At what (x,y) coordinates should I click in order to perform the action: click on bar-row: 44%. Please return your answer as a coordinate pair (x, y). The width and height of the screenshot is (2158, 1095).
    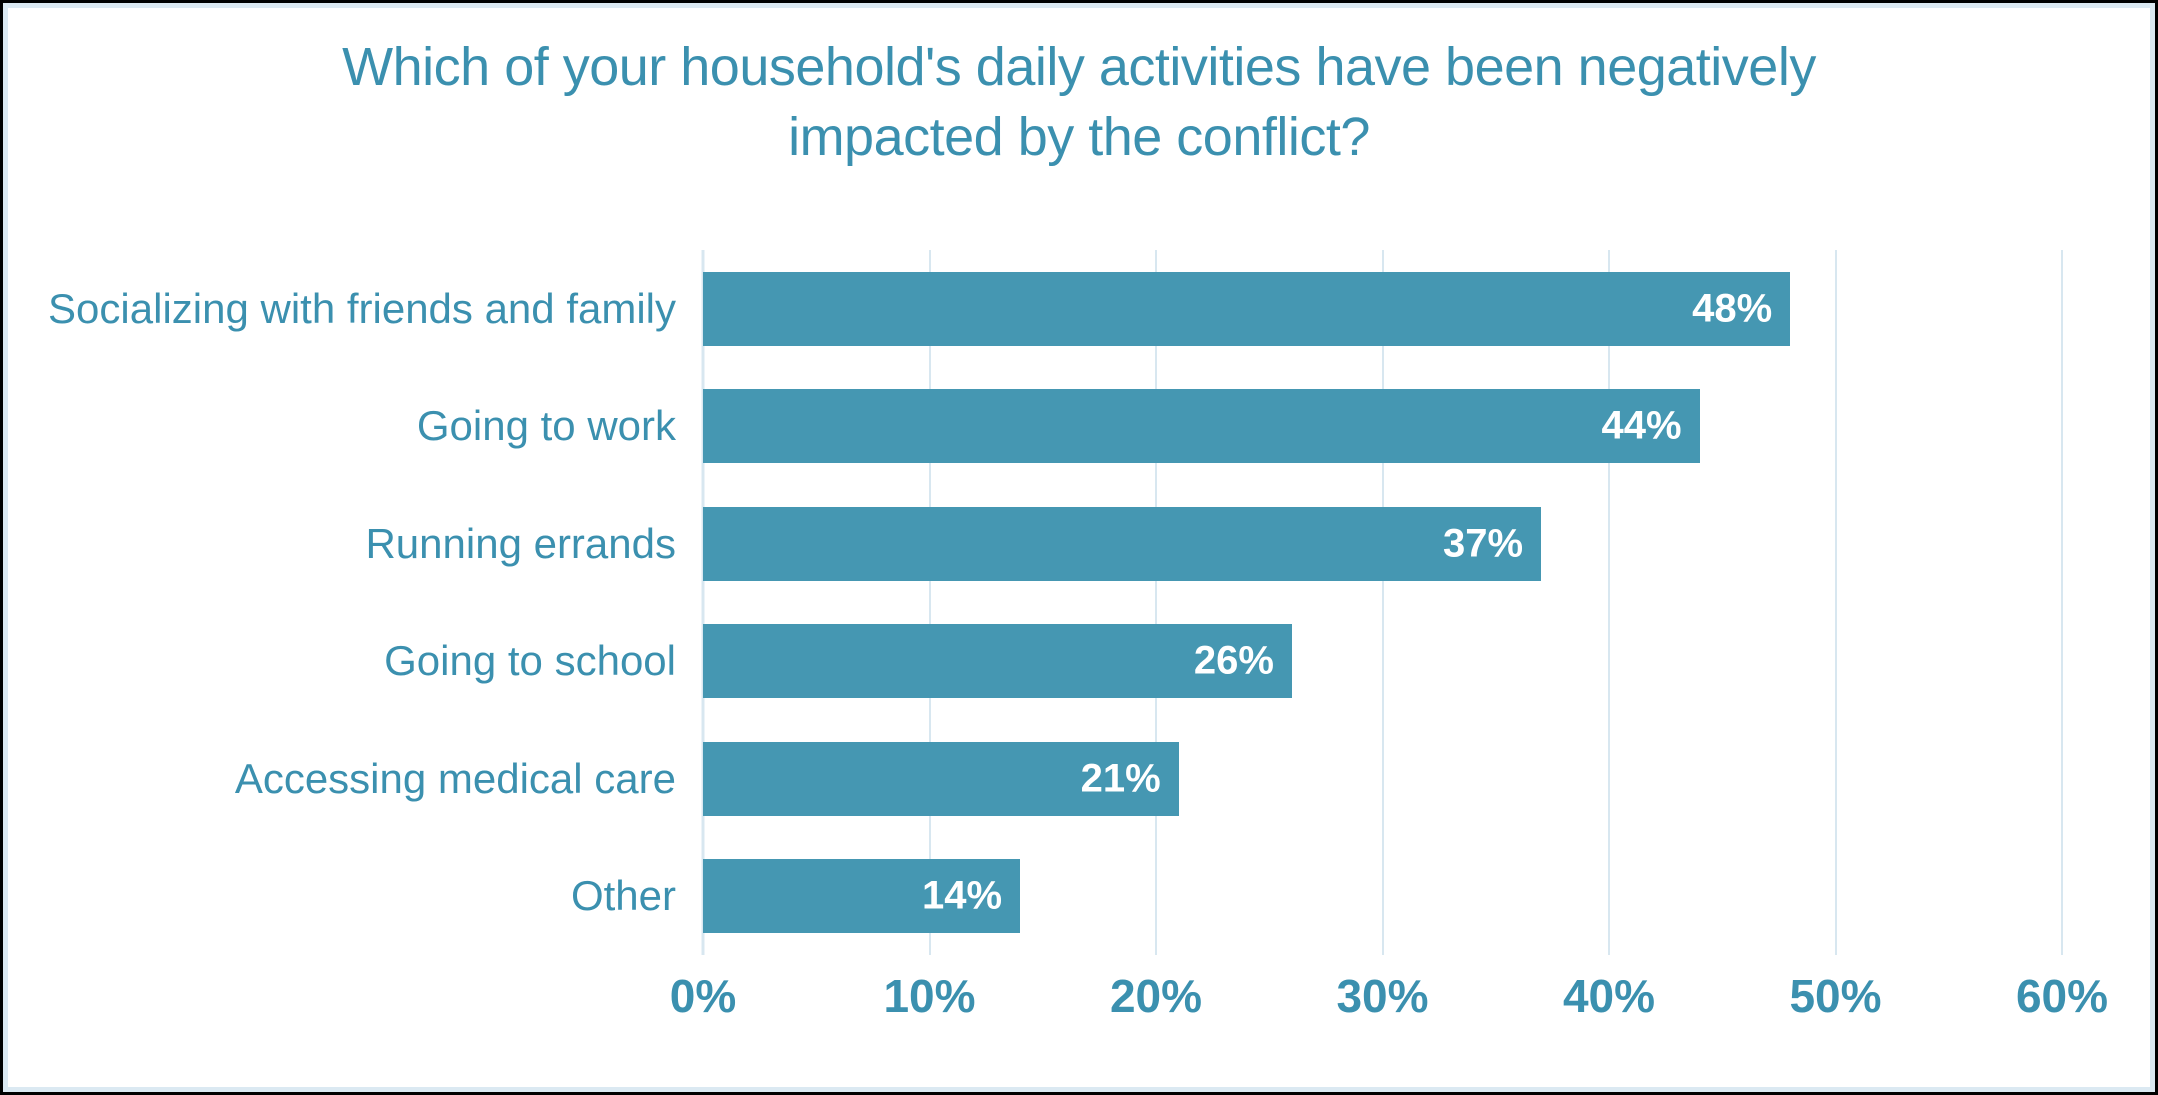
    Looking at the image, I should click on (1382, 427).